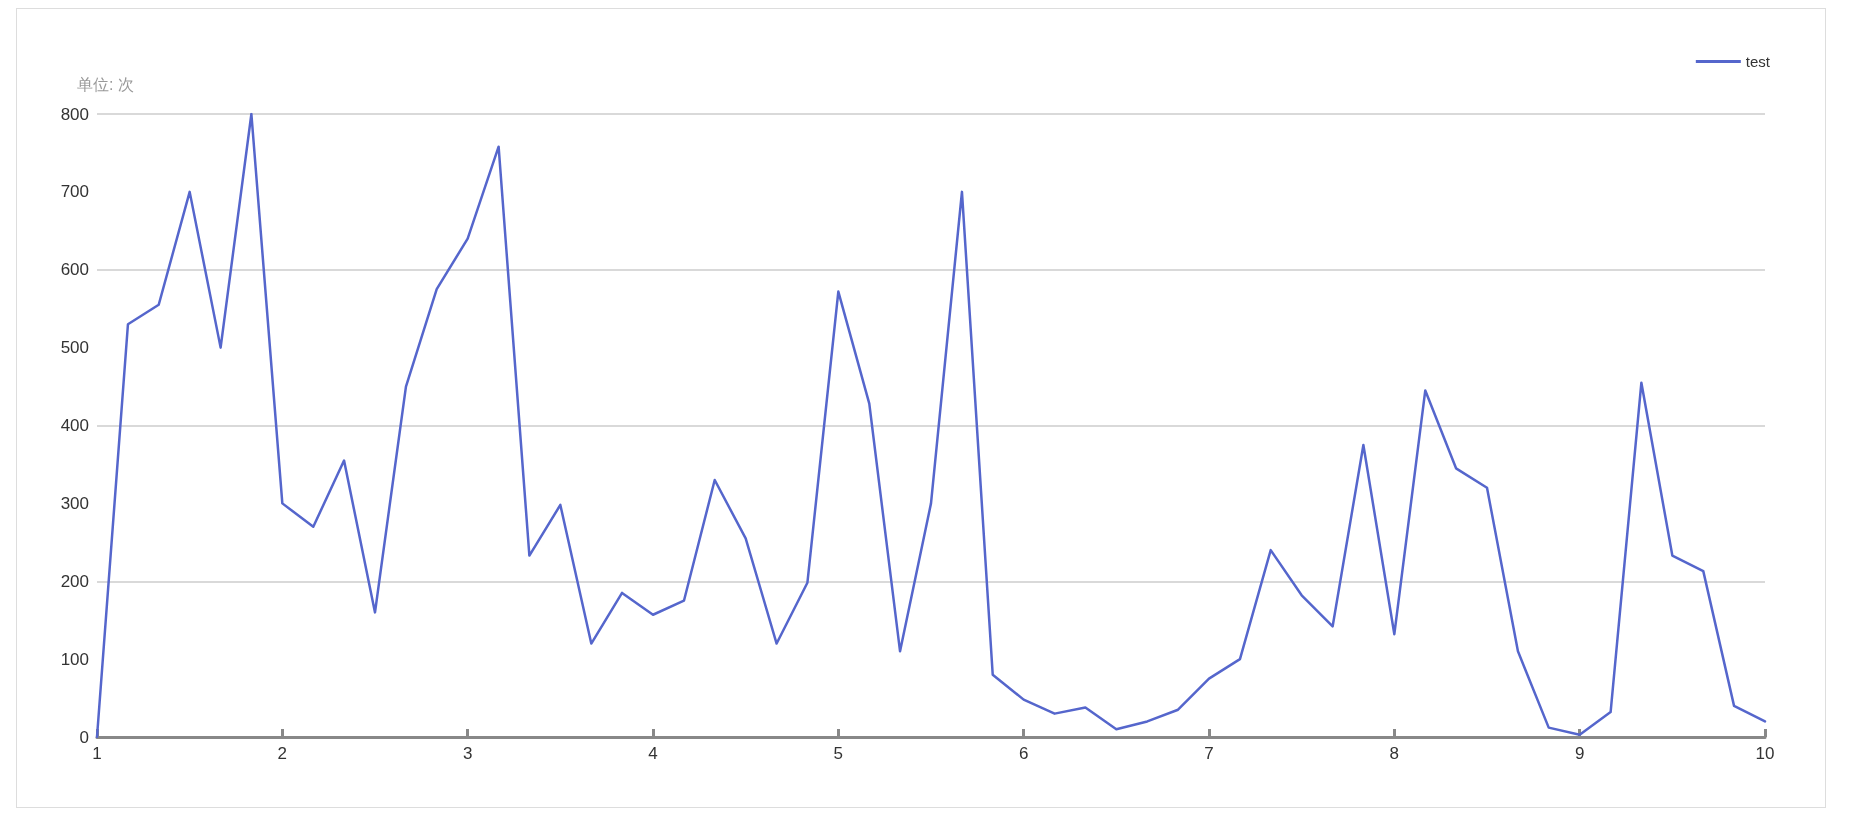  What do you see at coordinates (84, 737) in the screenshot?
I see `y-tick-label: 0` at bounding box center [84, 737].